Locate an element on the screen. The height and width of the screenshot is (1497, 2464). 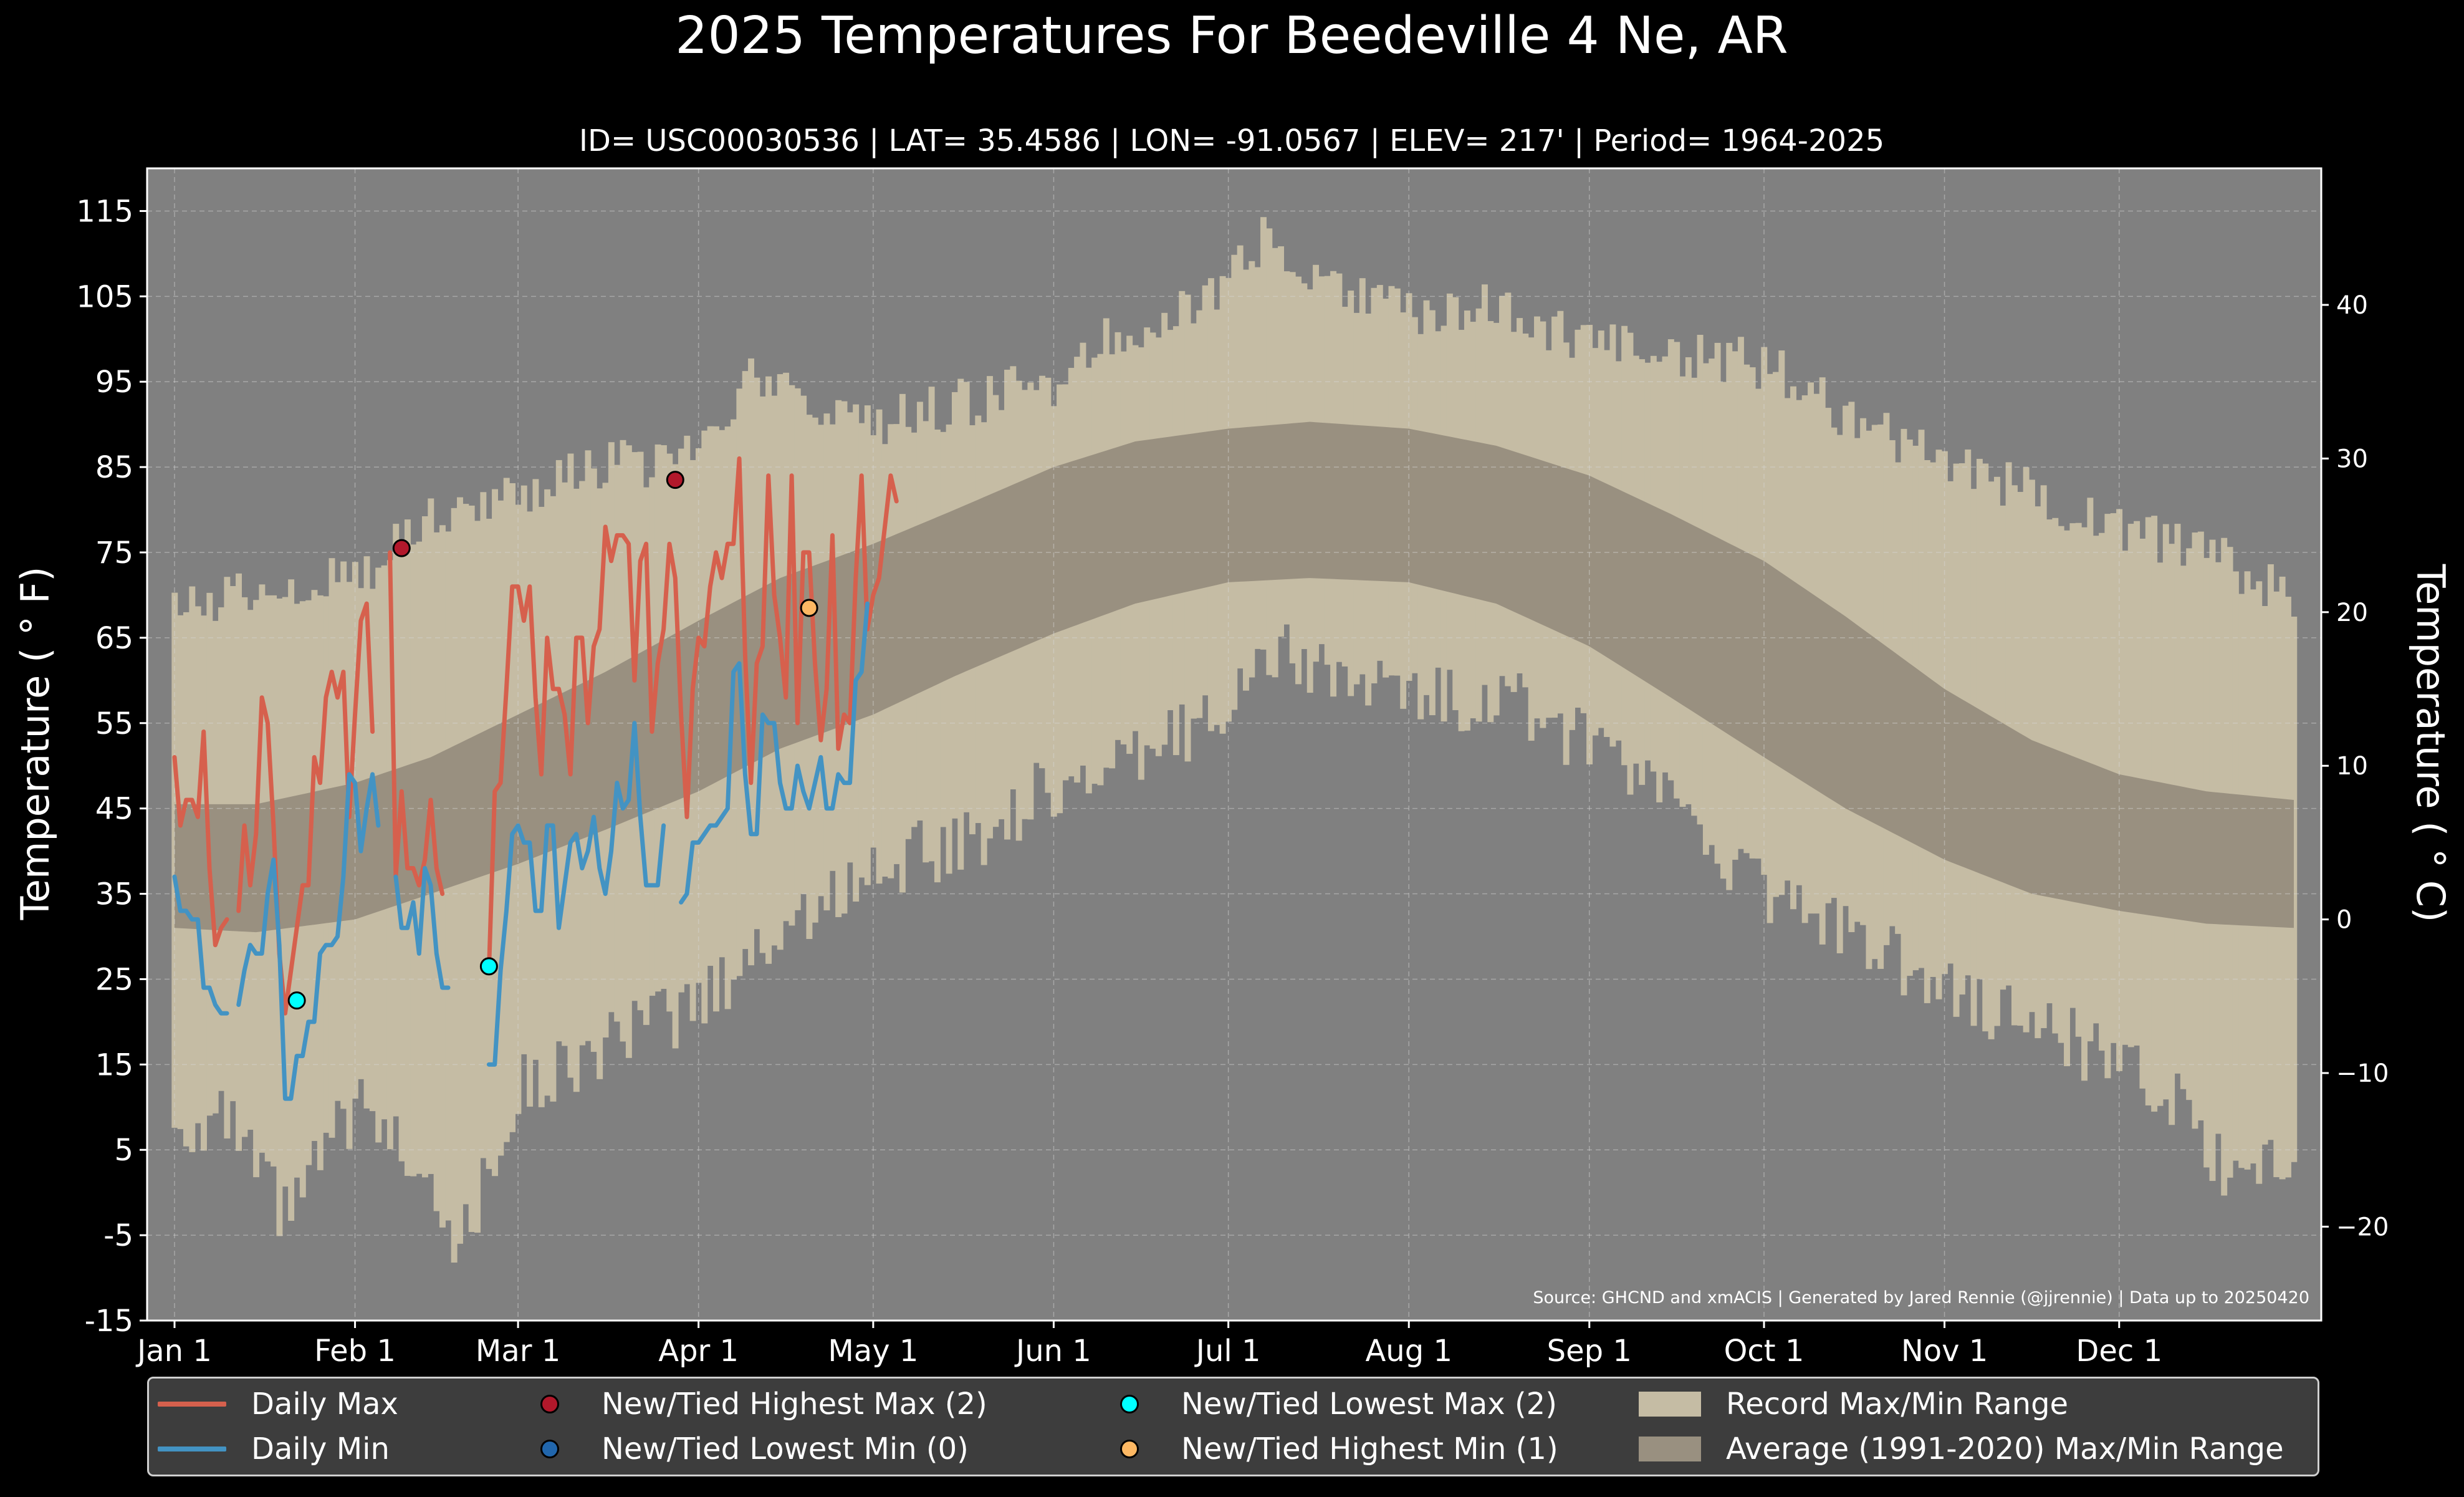
series-daily-max is located at coordinates (535, 736).